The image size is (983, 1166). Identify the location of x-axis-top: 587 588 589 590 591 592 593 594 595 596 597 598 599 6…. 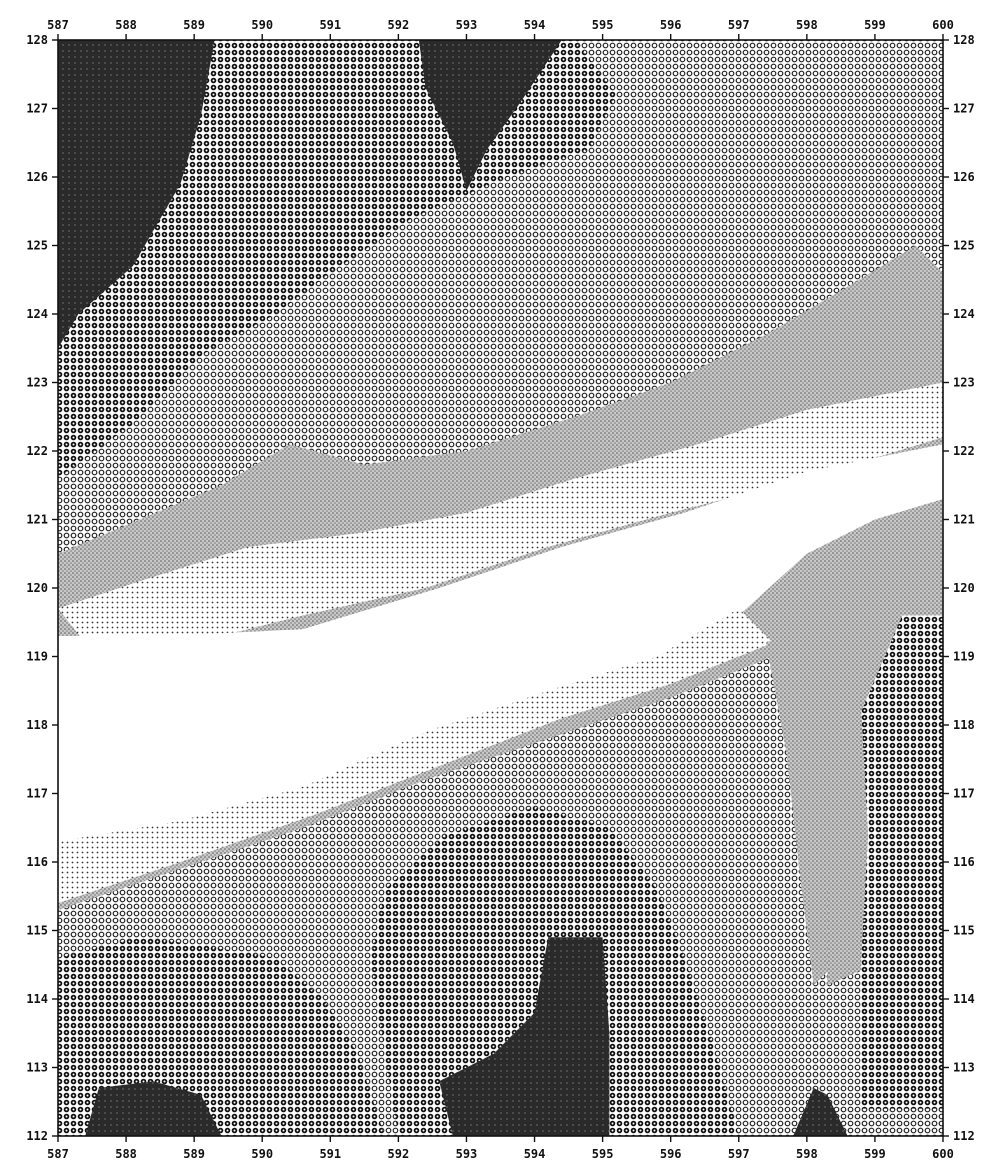
(500, 29).